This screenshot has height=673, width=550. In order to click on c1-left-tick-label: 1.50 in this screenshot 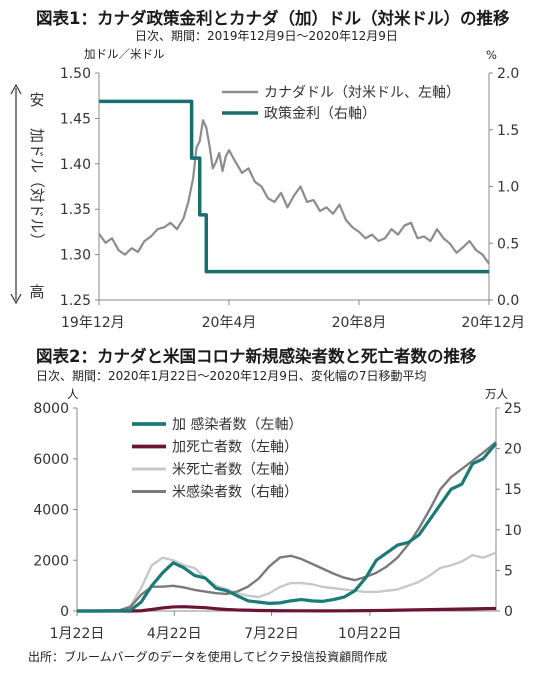, I will do `click(75, 74)`.